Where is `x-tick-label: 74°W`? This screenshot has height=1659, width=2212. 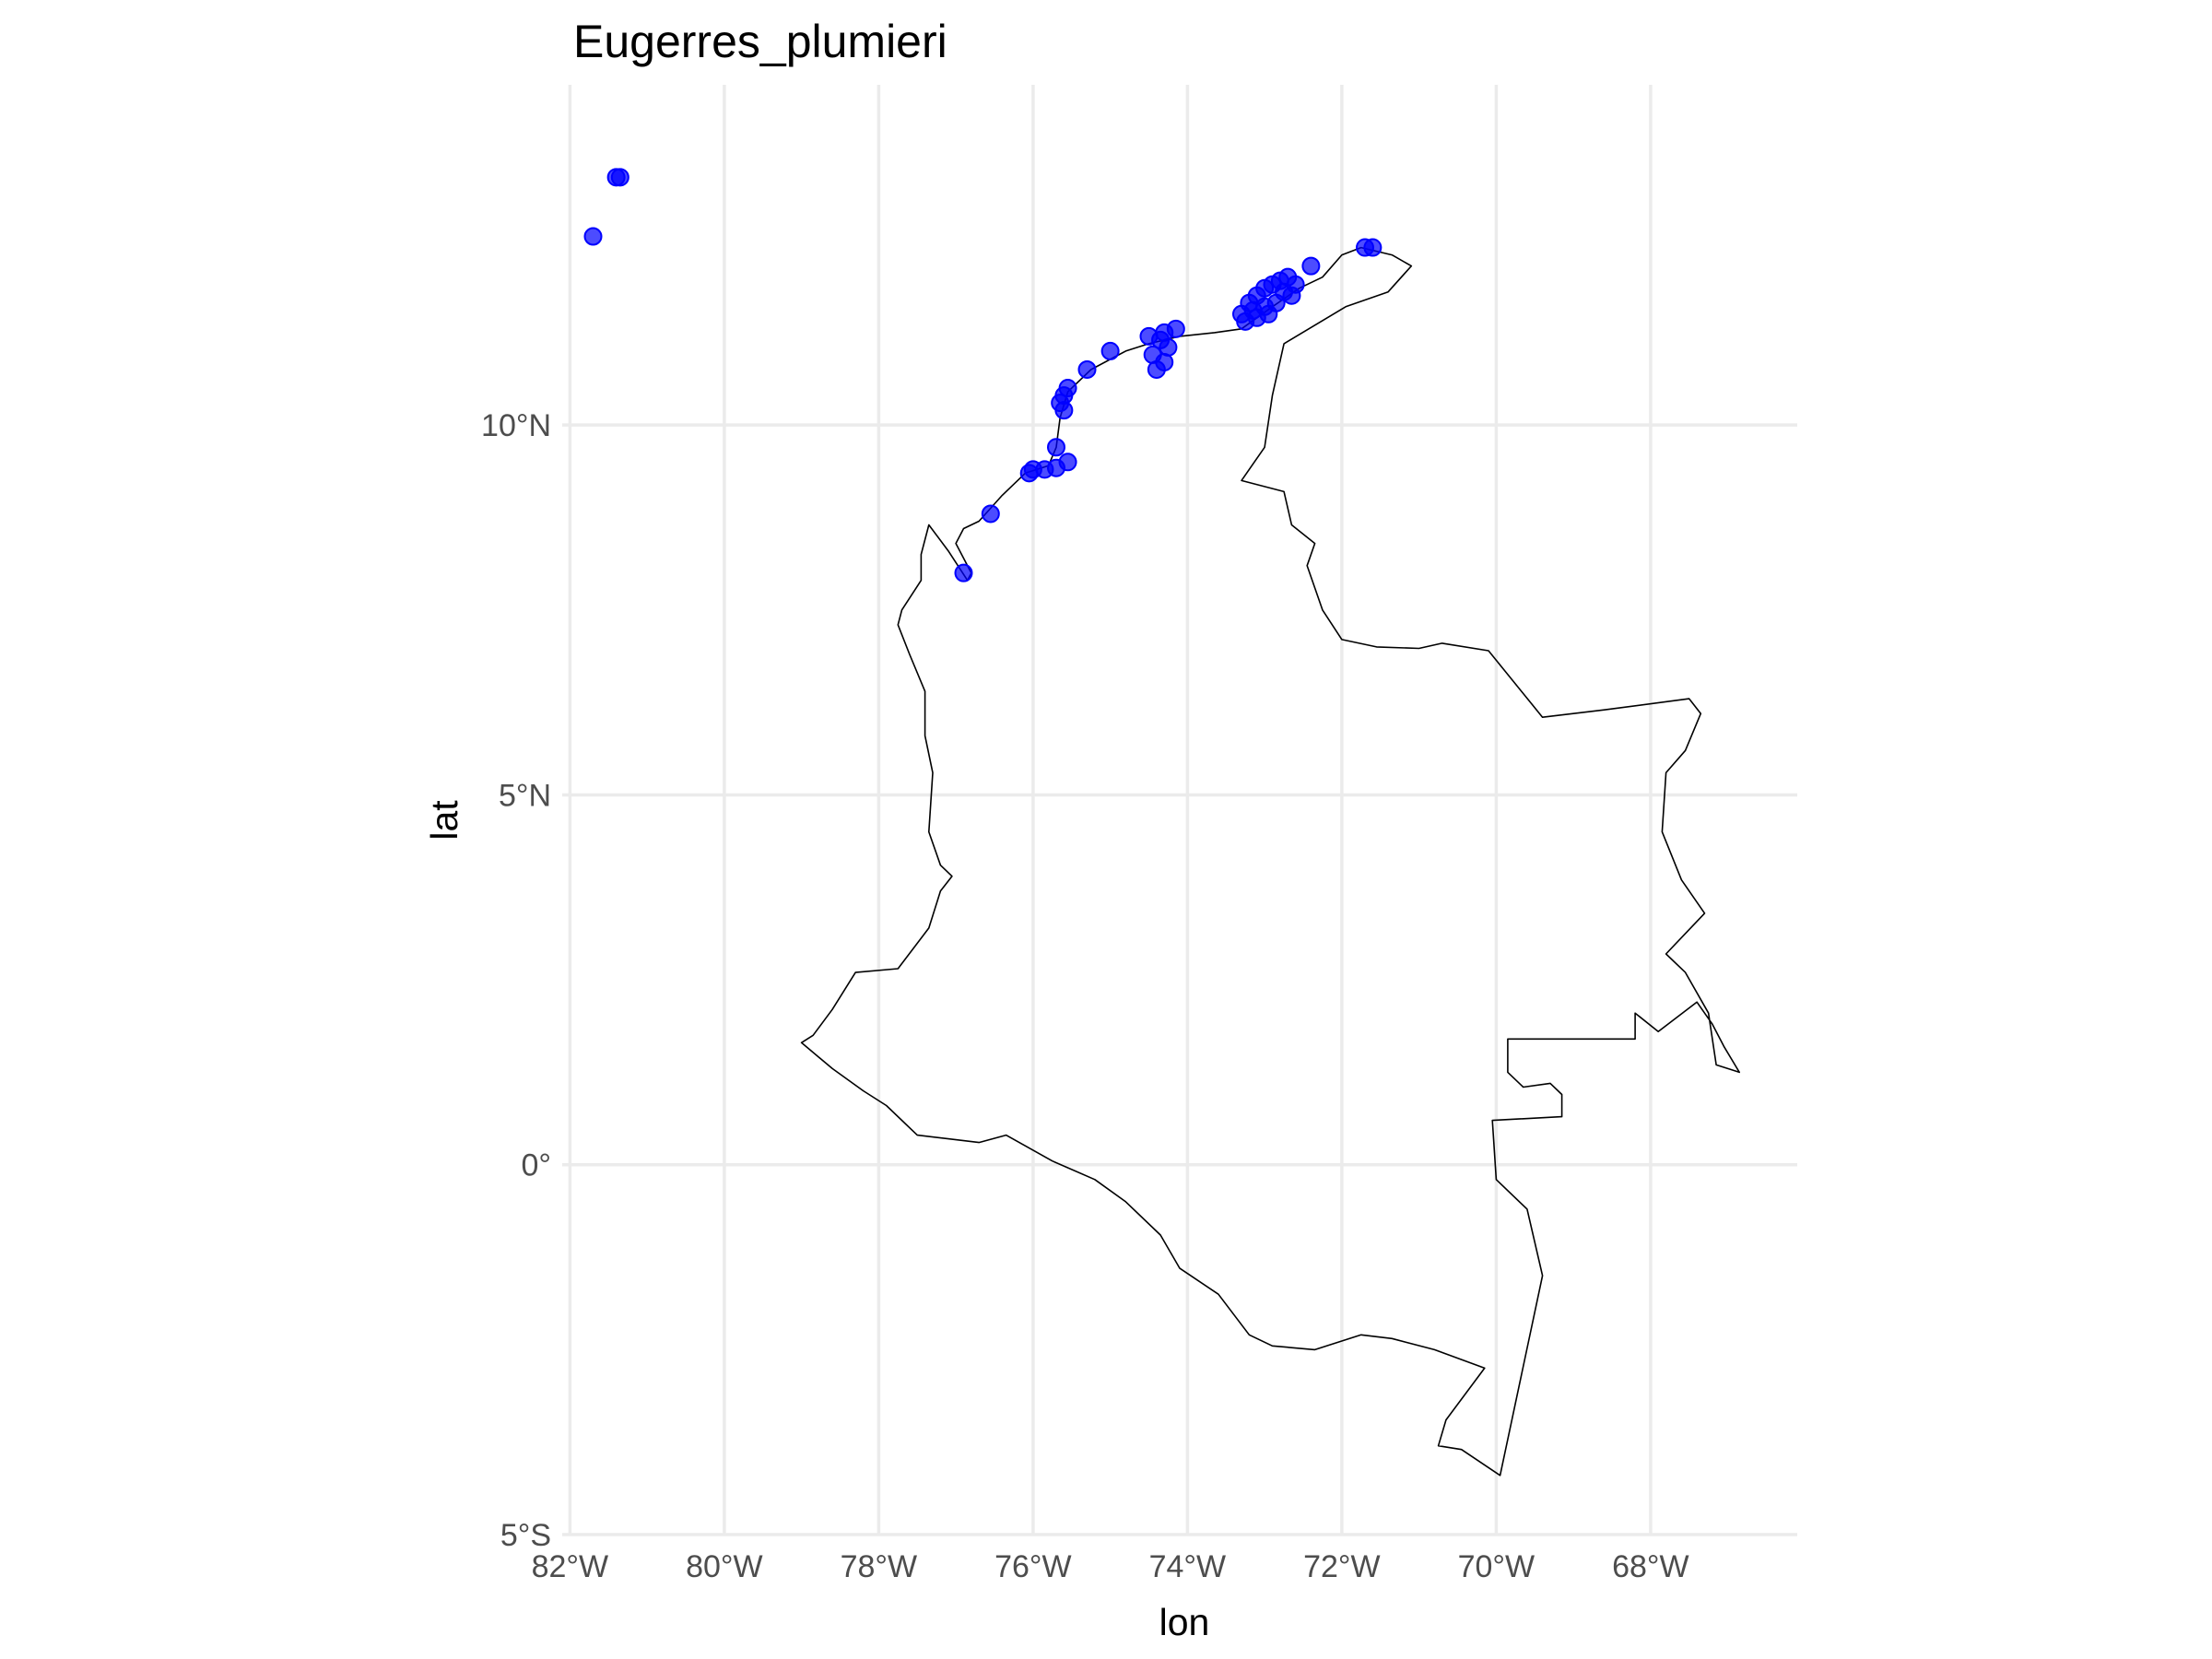 x-tick-label: 74°W is located at coordinates (1188, 1566).